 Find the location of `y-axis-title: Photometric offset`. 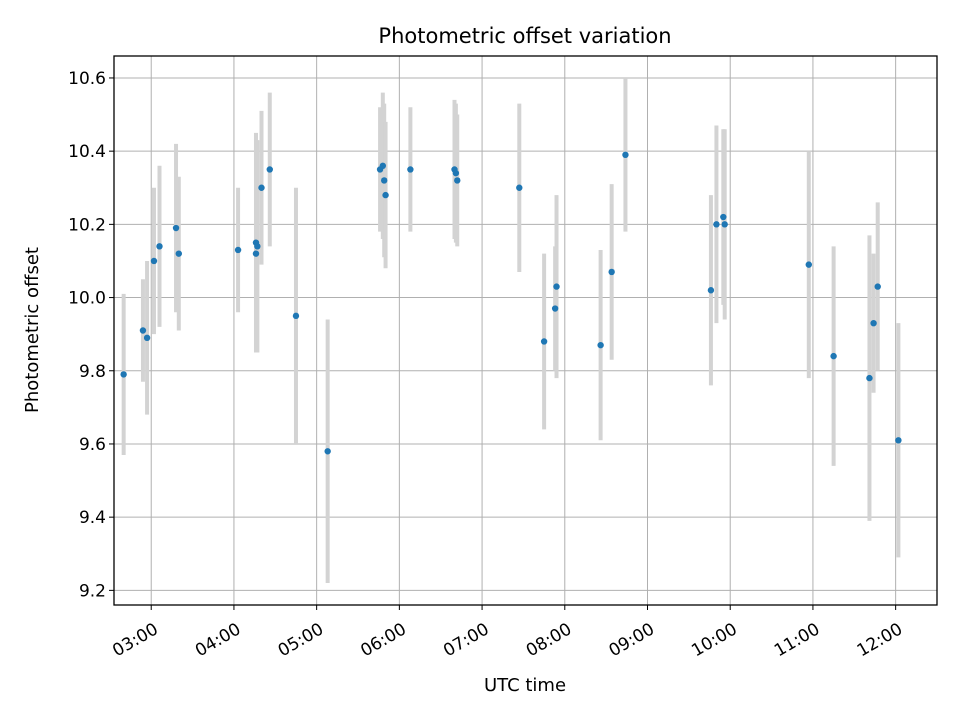

y-axis-title: Photometric offset is located at coordinates (32, 330).